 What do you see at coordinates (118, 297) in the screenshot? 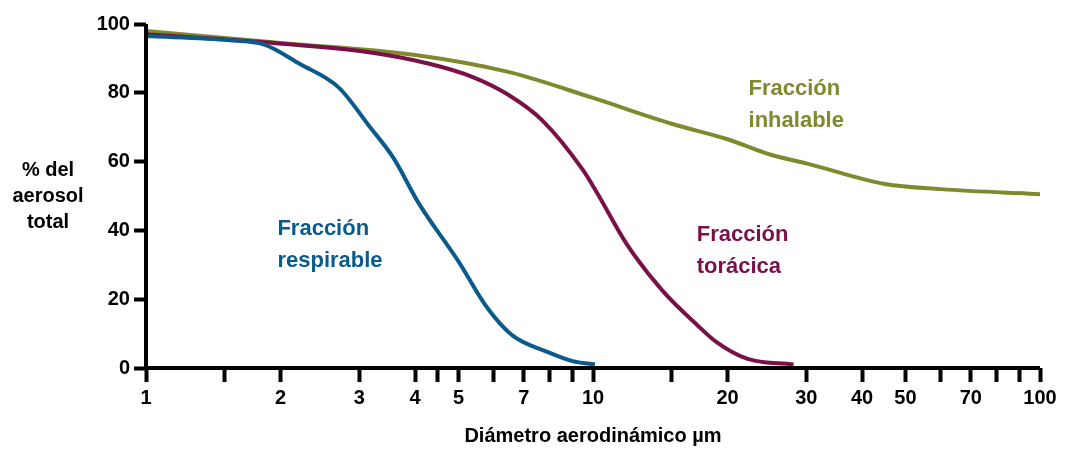
I see `y-tick-label: 20` at bounding box center [118, 297].